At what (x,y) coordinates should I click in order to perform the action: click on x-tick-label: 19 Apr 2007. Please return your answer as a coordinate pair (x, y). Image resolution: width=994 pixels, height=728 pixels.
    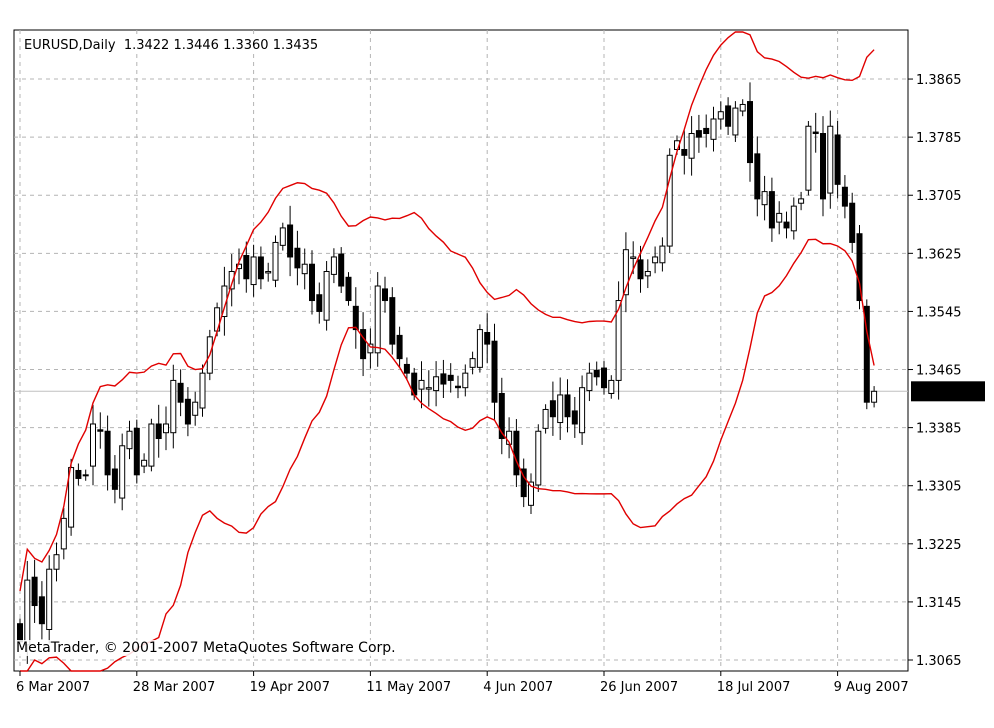
    Looking at the image, I should click on (290, 687).